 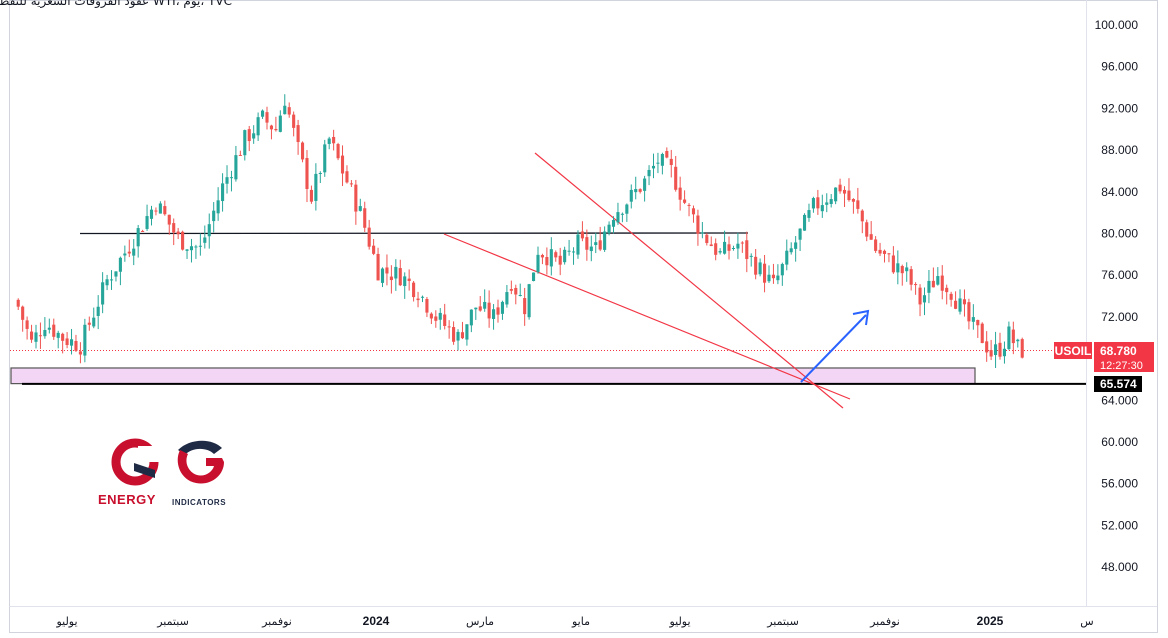 What do you see at coordinates (1119, 567) in the screenshot?
I see `y-tick-label: 48.000` at bounding box center [1119, 567].